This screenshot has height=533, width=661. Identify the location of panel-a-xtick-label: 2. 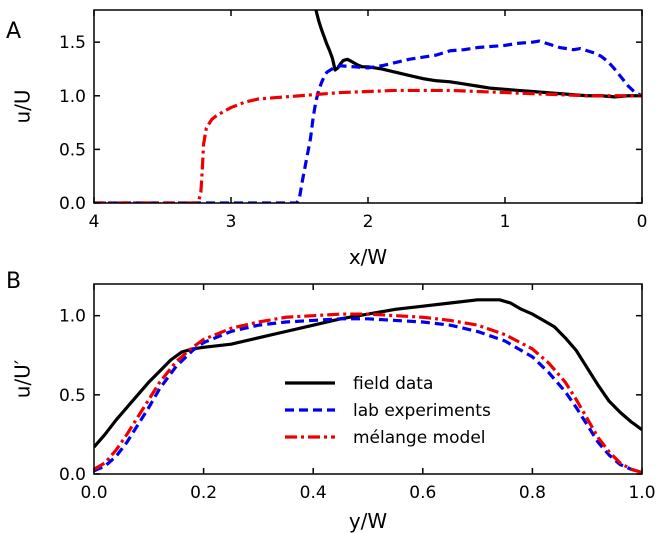
(368, 222).